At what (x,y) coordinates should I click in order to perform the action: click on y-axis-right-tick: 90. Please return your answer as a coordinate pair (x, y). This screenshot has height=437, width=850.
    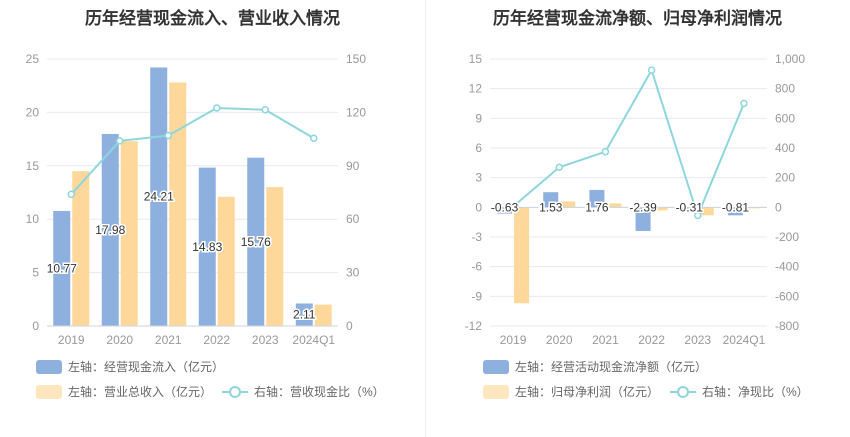
    Looking at the image, I should click on (353, 166).